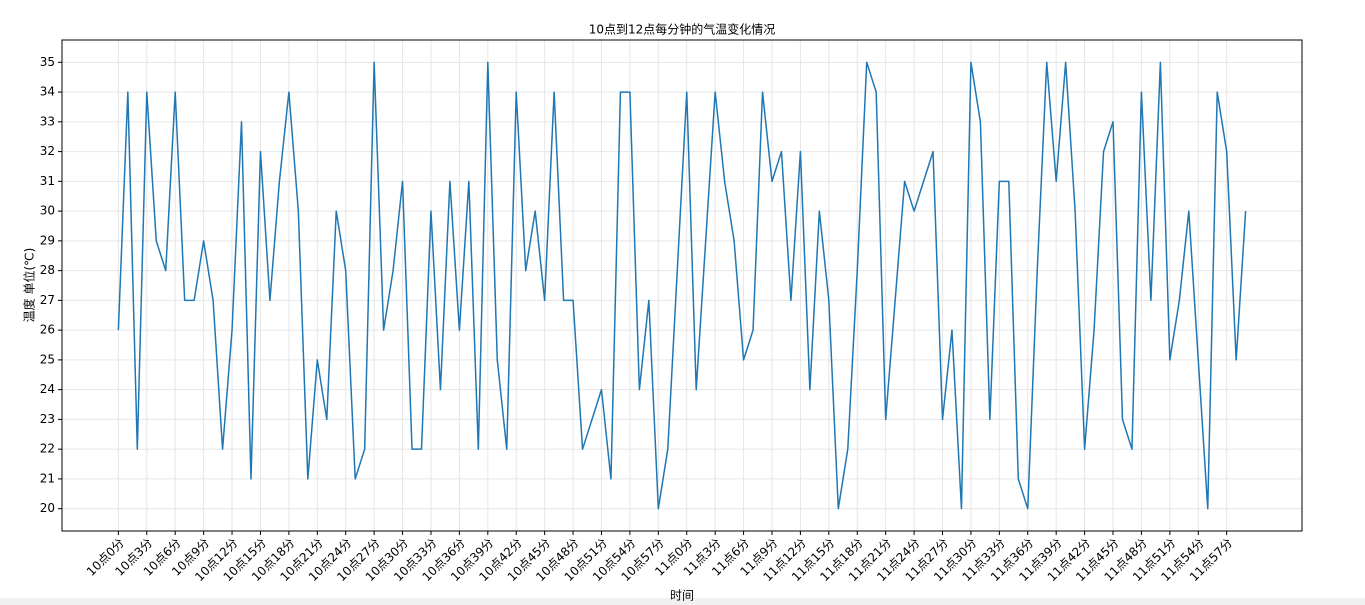 Image resolution: width=1365 pixels, height=605 pixels. Describe the element at coordinates (47, 508) in the screenshot. I see `y-tick-label: 20` at that location.